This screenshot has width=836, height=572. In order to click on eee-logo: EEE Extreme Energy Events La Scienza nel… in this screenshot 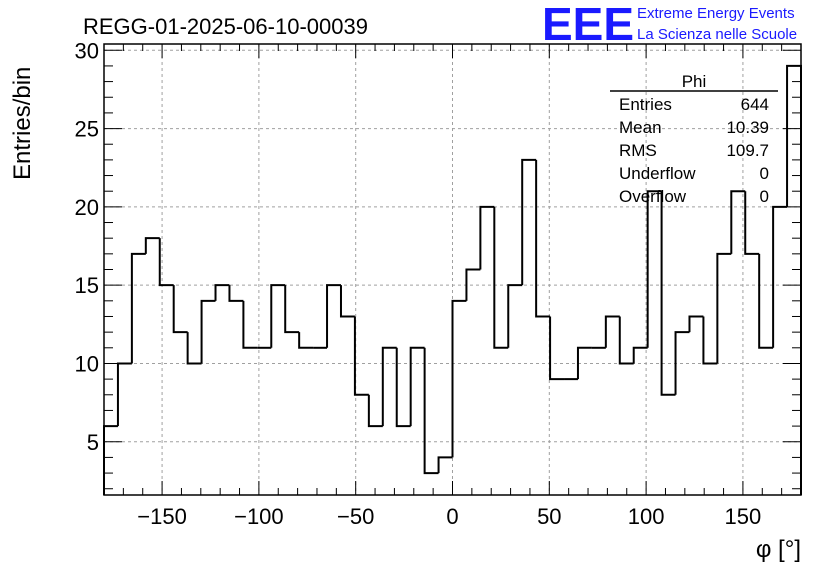, I will do `click(669, 25)`.